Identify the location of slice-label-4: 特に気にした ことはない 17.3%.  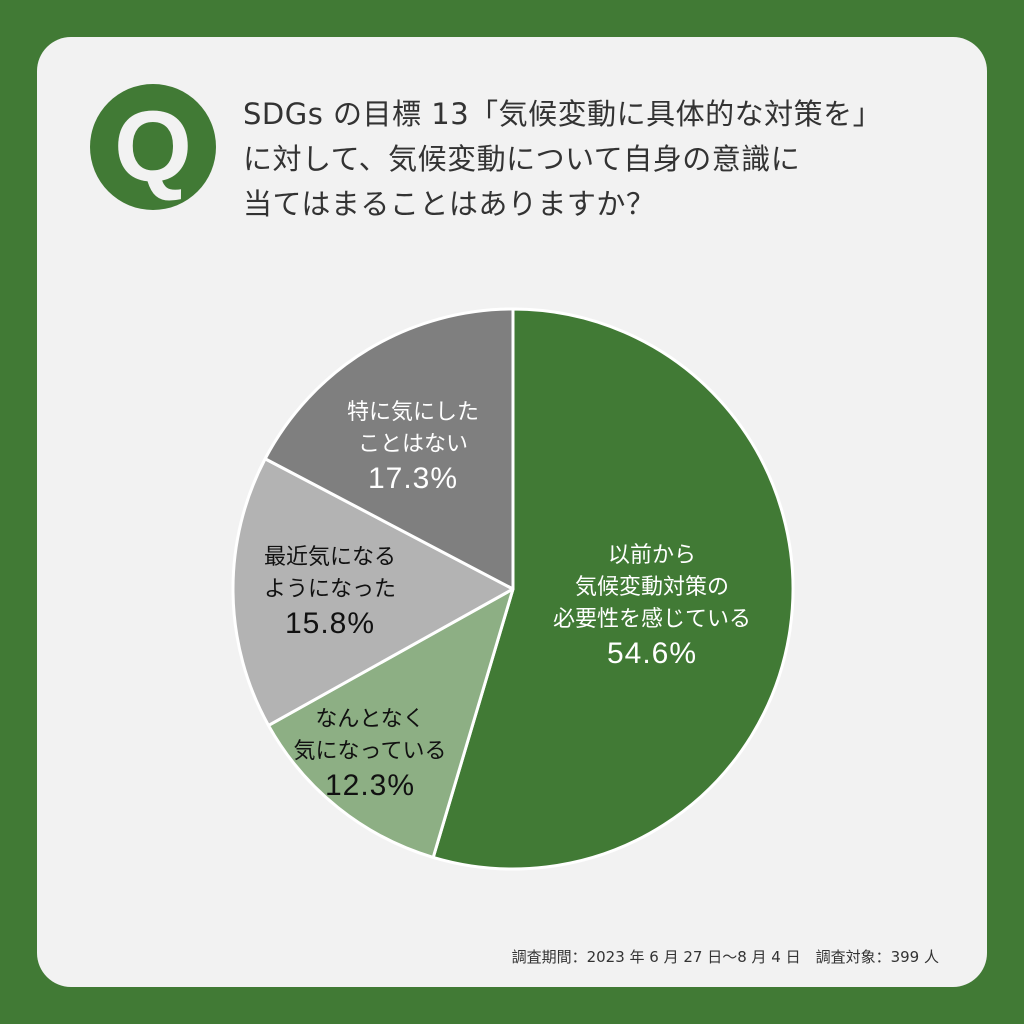
(413, 447).